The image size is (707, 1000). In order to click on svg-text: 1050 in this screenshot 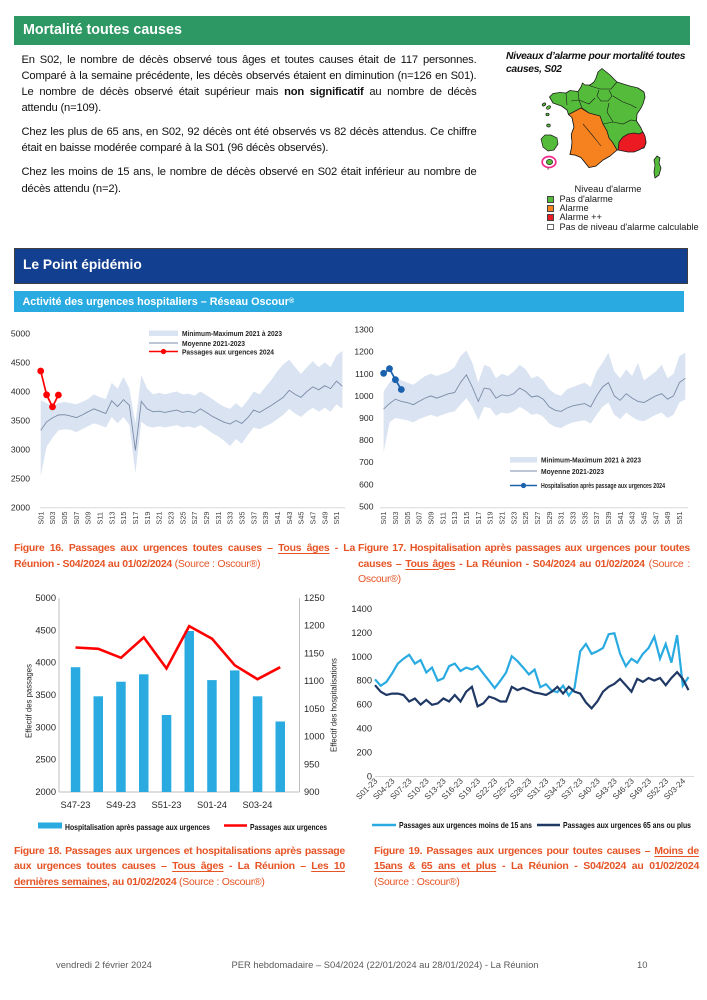, I will do `click(314, 709)`.